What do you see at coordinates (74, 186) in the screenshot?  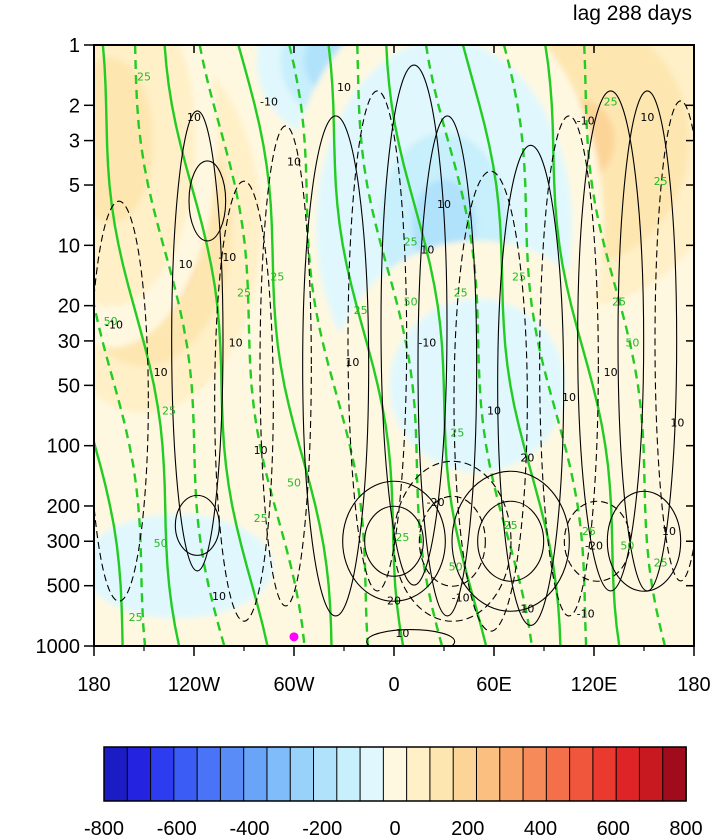 I see `y-tick-label: 5` at bounding box center [74, 186].